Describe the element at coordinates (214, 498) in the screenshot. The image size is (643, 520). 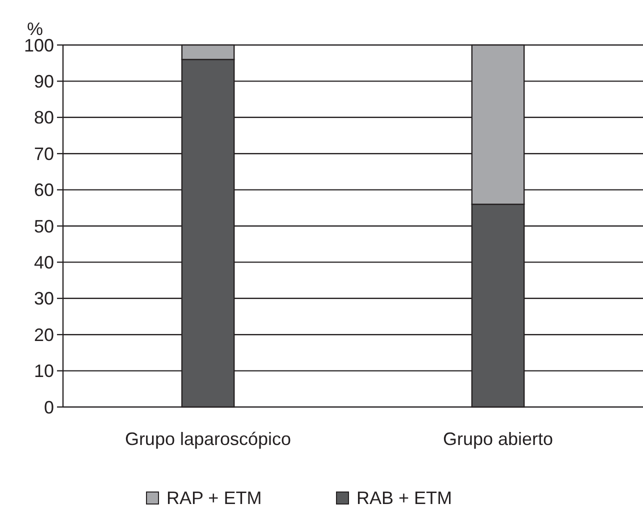
I see `legend-label: RAP + ETM` at that location.